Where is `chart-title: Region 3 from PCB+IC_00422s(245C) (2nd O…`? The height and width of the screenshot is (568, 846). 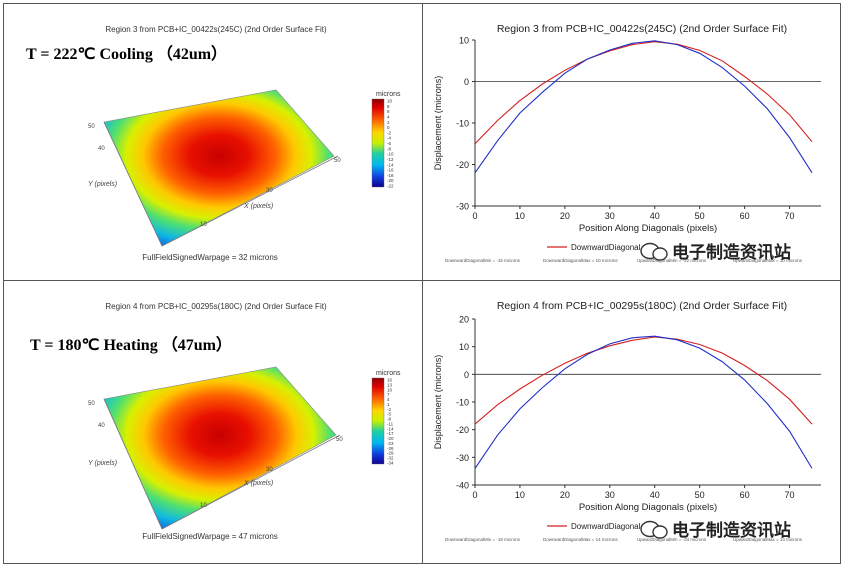 chart-title: Region 3 from PCB+IC_00422s(245C) (2nd O… is located at coordinates (642, 29).